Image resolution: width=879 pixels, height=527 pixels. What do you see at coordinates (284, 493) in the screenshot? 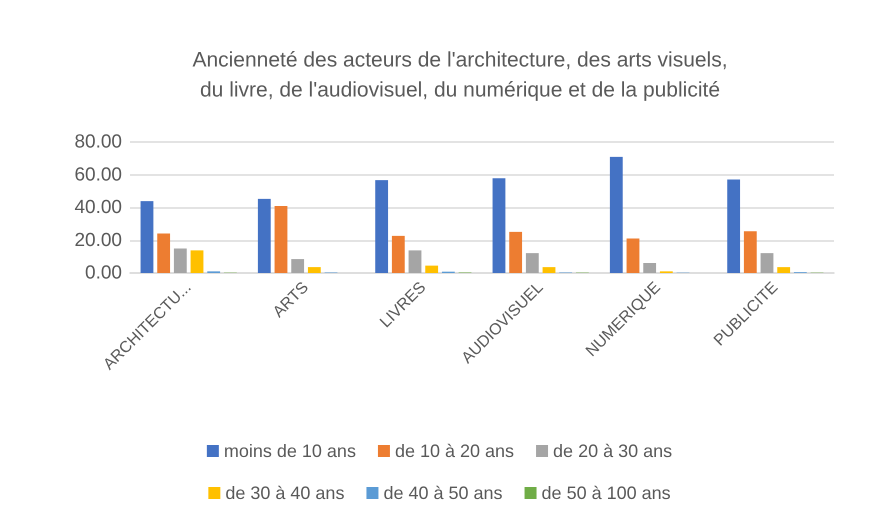
I see `legend-label: de 30 à 40 ans` at bounding box center [284, 493].